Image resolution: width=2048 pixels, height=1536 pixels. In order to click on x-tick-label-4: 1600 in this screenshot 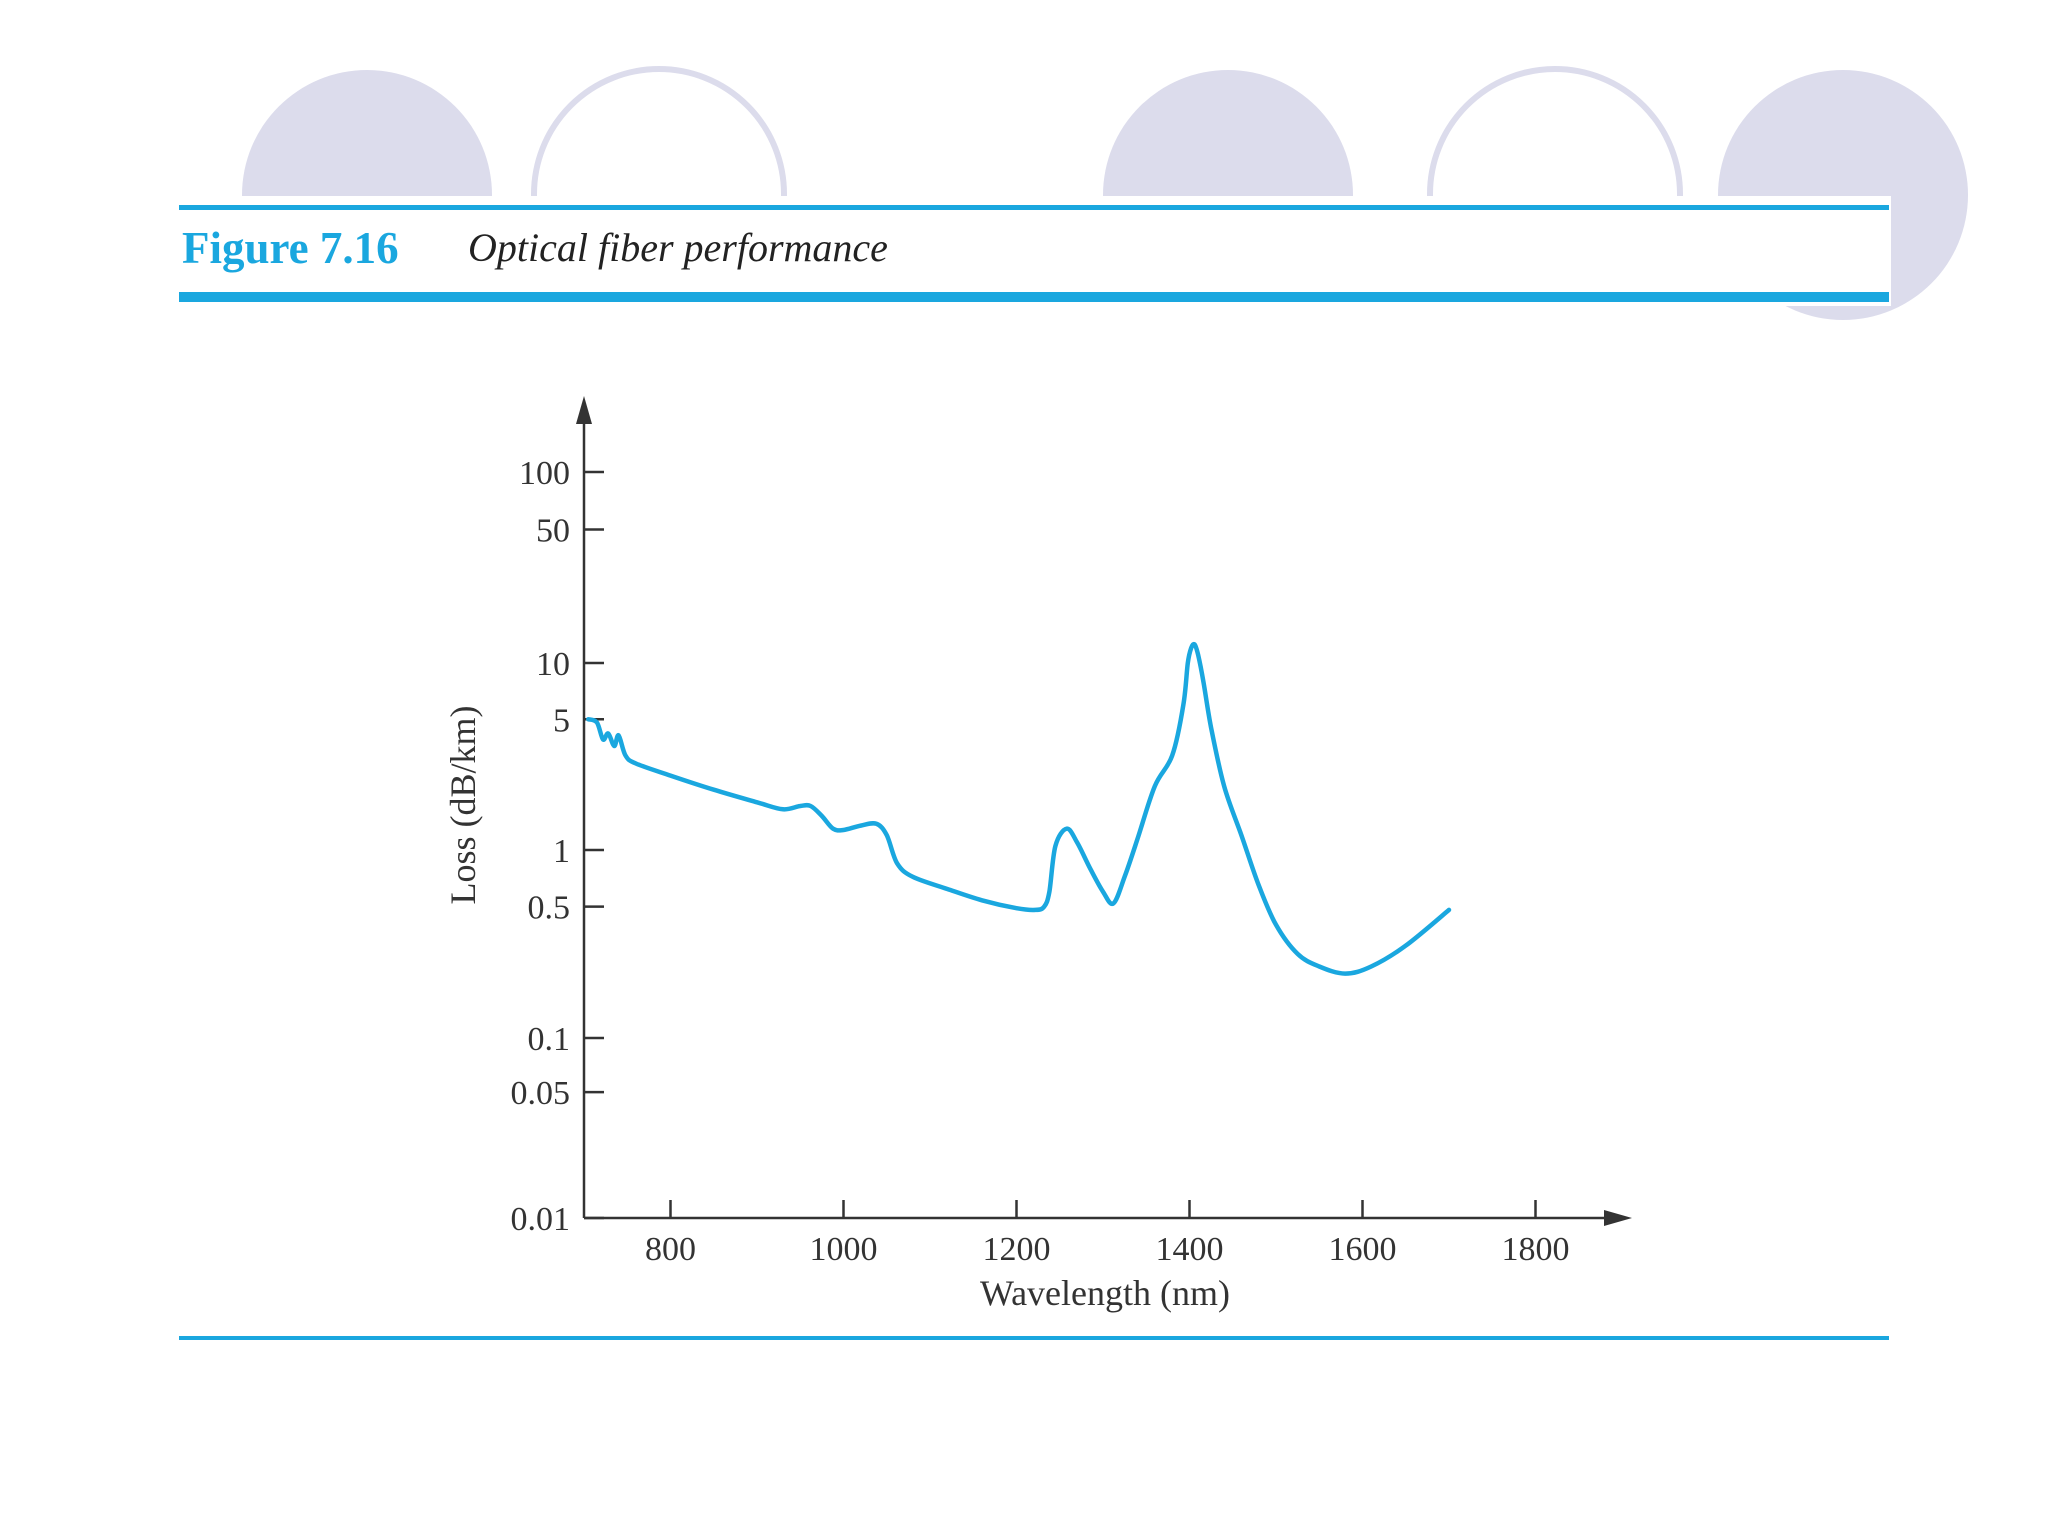, I will do `click(1363, 1249)`.